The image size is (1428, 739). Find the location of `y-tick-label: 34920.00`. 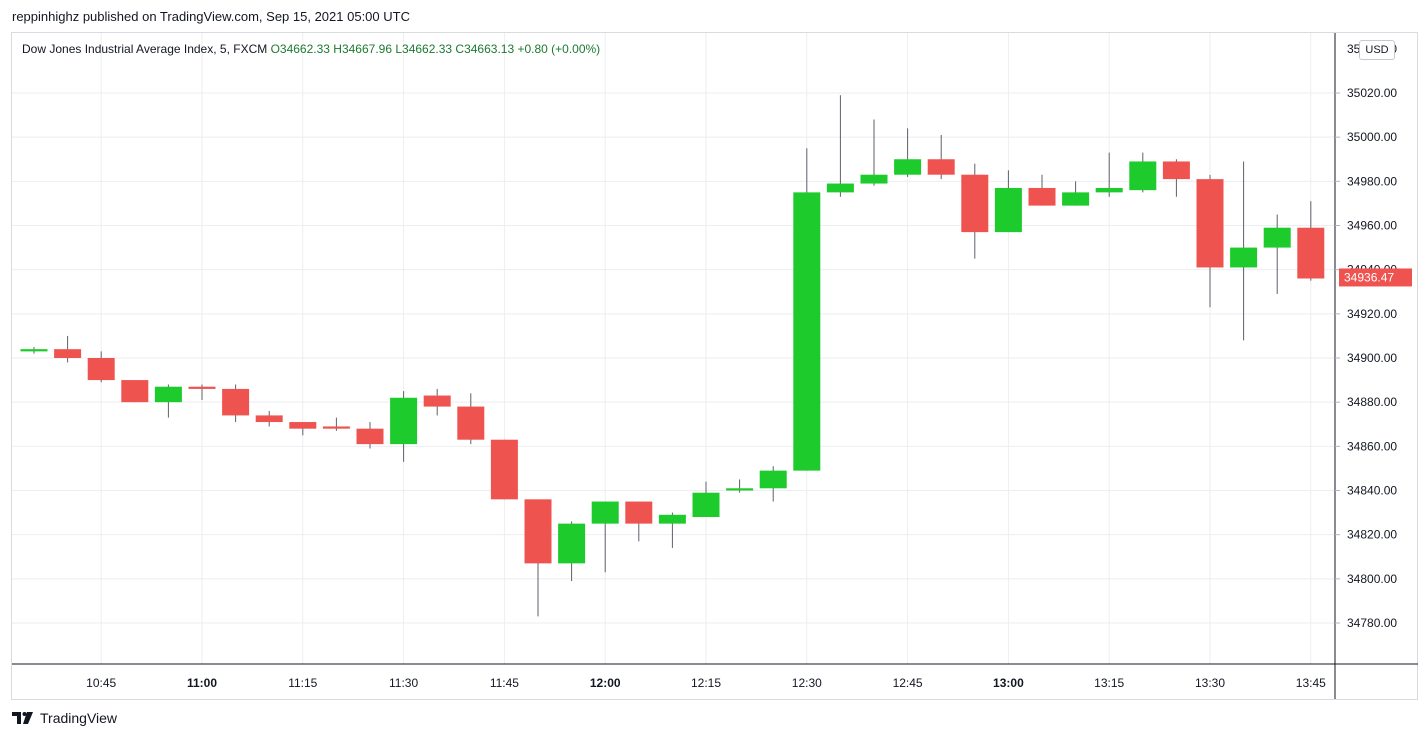

y-tick-label: 34920.00 is located at coordinates (1372, 314).